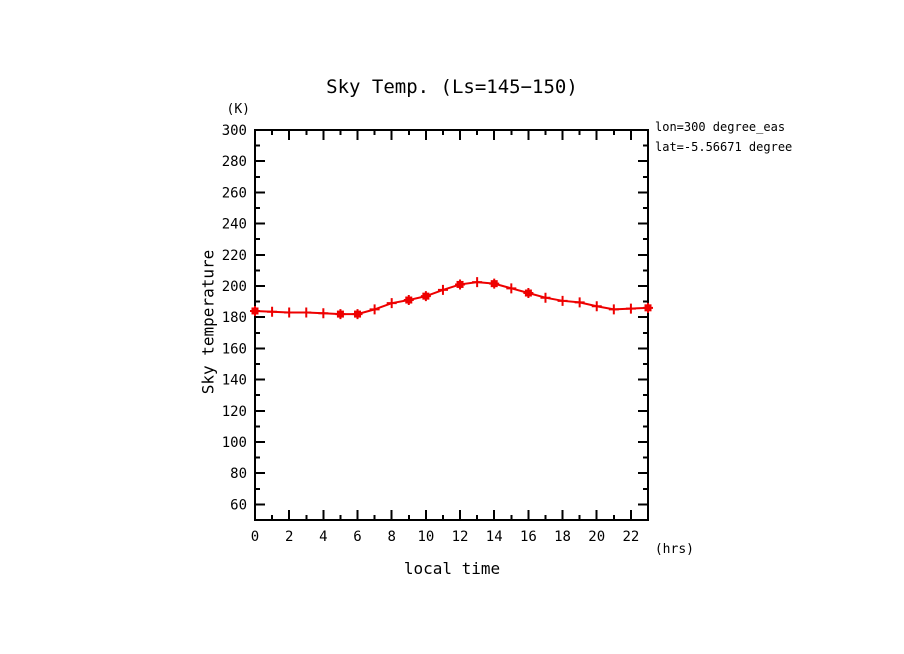 This screenshot has width=904, height=654. Describe the element at coordinates (234, 349) in the screenshot. I see `y-tick-label: 160` at that location.